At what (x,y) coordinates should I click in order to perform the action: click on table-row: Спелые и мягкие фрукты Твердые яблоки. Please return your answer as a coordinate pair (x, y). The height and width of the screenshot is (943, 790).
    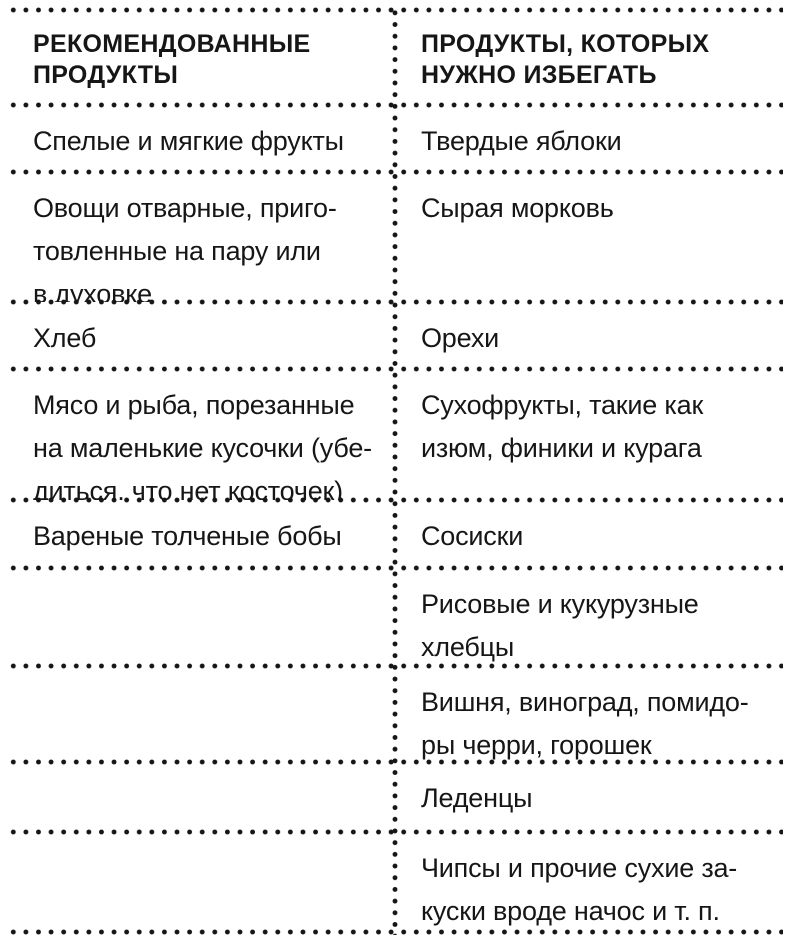
    Looking at the image, I should click on (395, 138).